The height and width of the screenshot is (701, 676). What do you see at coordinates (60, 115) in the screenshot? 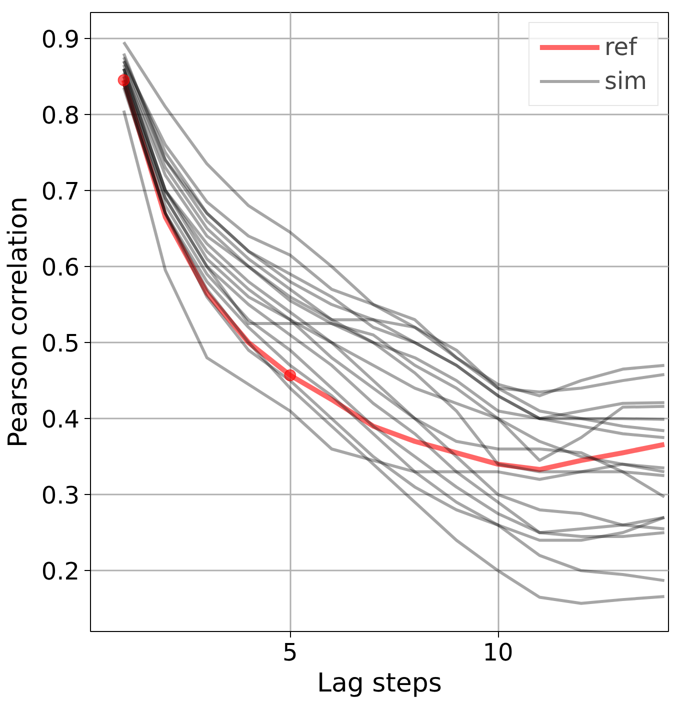
I see `y-tick-label: 0.8` at bounding box center [60, 115].